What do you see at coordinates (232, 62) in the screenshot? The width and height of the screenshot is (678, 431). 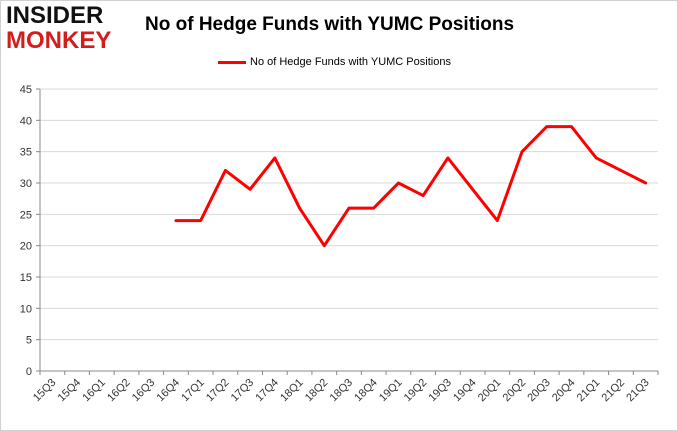 I see `legend-swatch` at bounding box center [232, 62].